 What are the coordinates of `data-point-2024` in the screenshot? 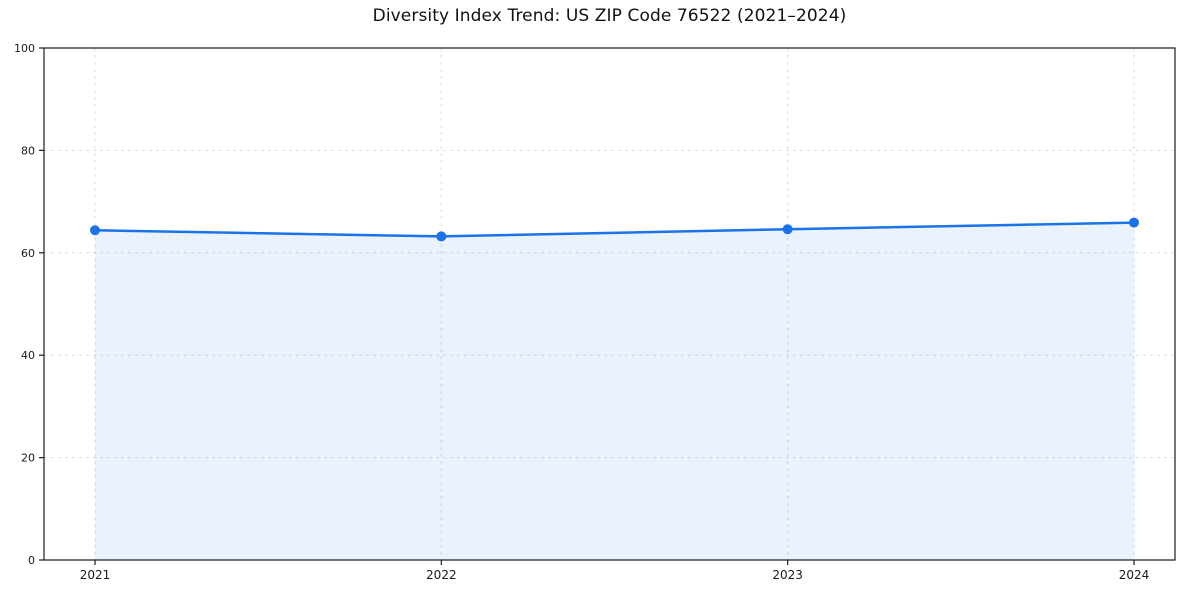 It's located at (1134, 222).